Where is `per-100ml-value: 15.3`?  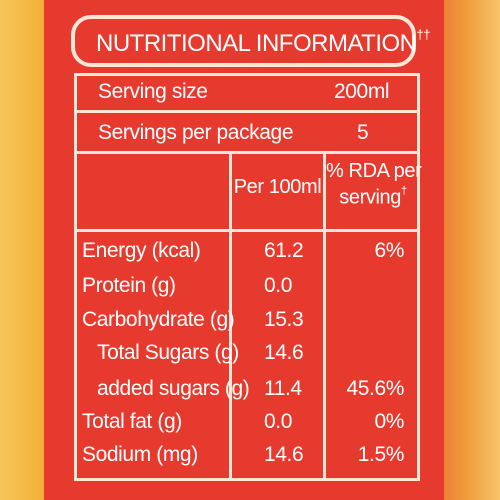 per-100ml-value: 15.3 is located at coordinates (284, 319).